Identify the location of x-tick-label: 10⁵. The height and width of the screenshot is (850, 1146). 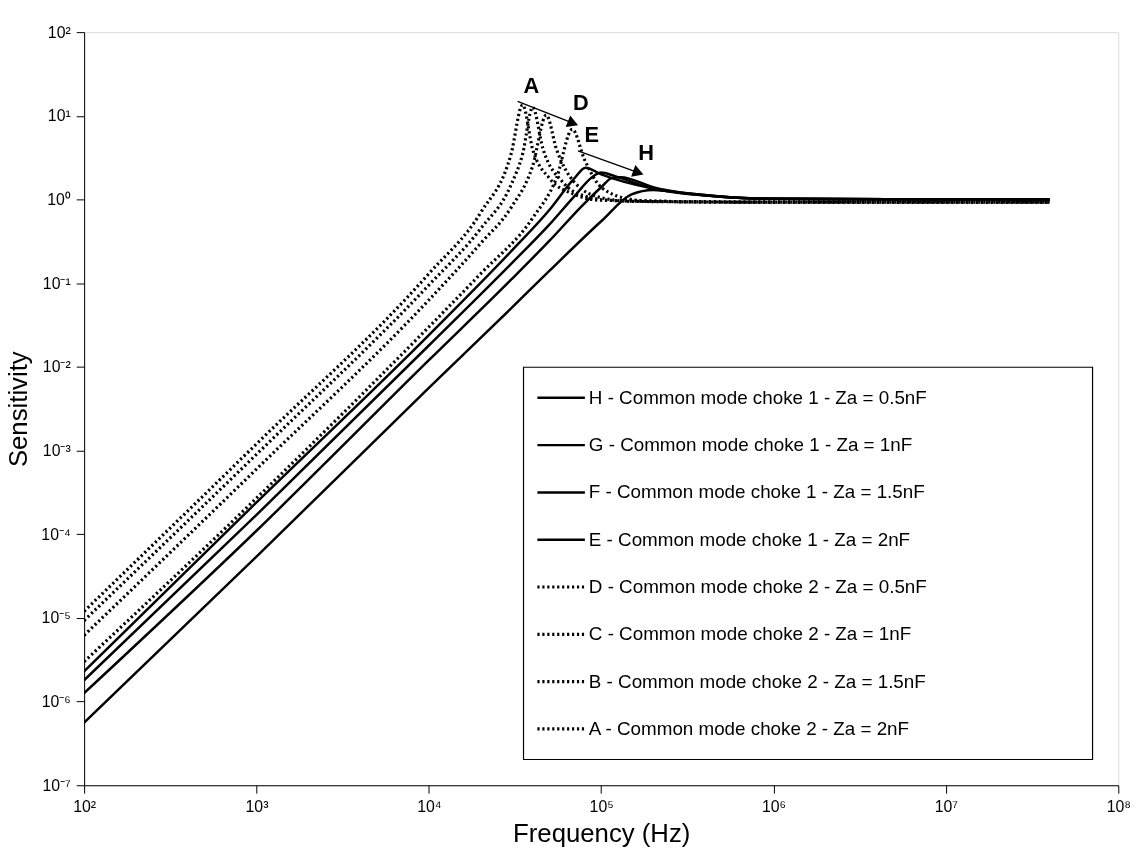
(601, 807).